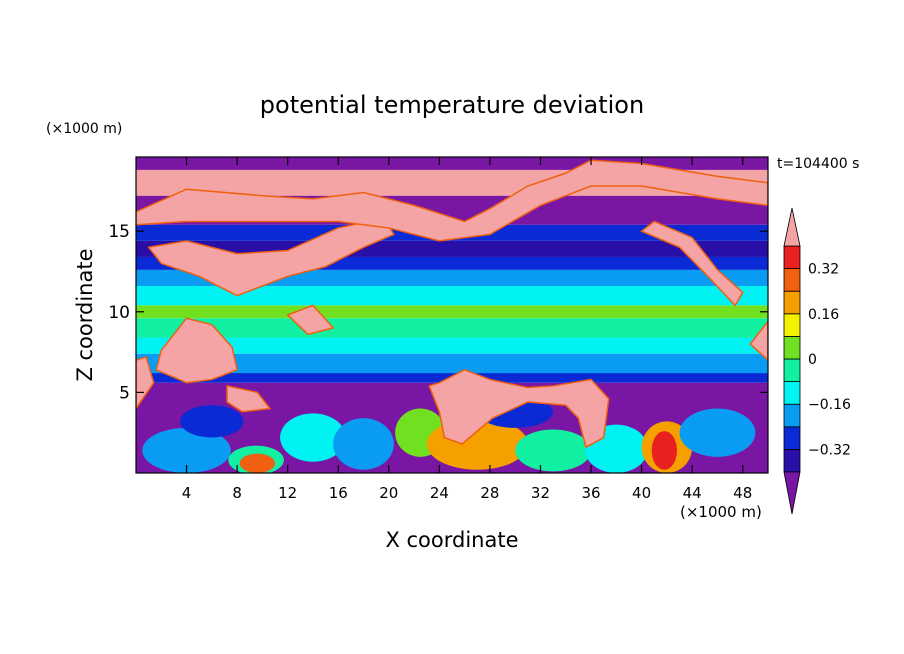  I want to click on colorbar-lower-extension, so click(792, 493).